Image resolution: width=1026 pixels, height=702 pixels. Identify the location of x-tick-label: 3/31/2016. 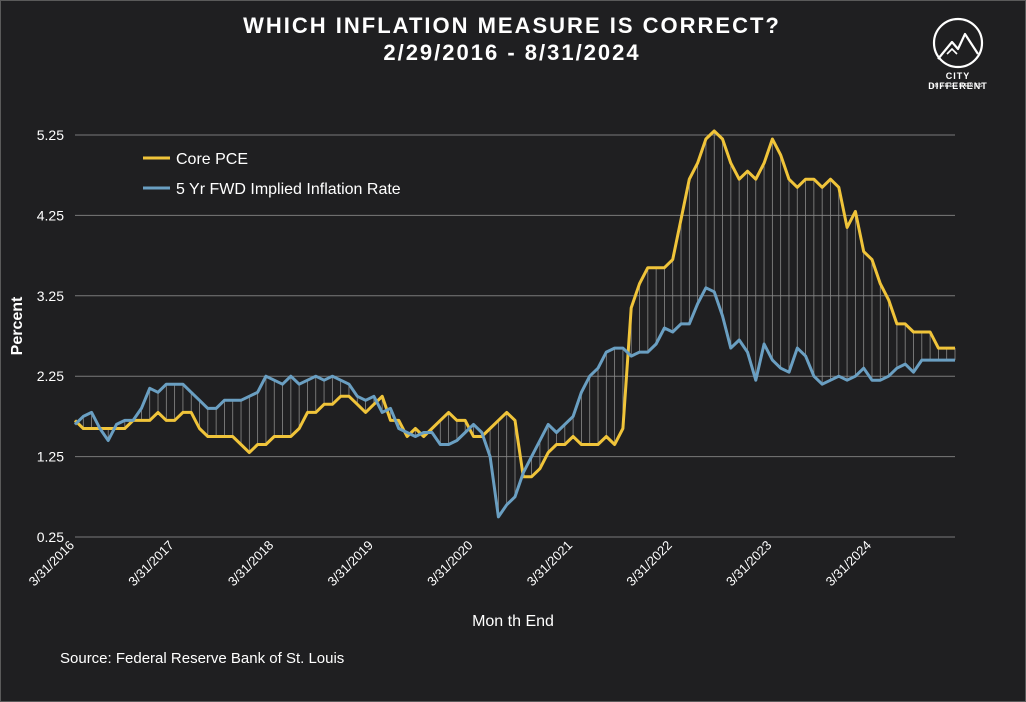
(52, 564).